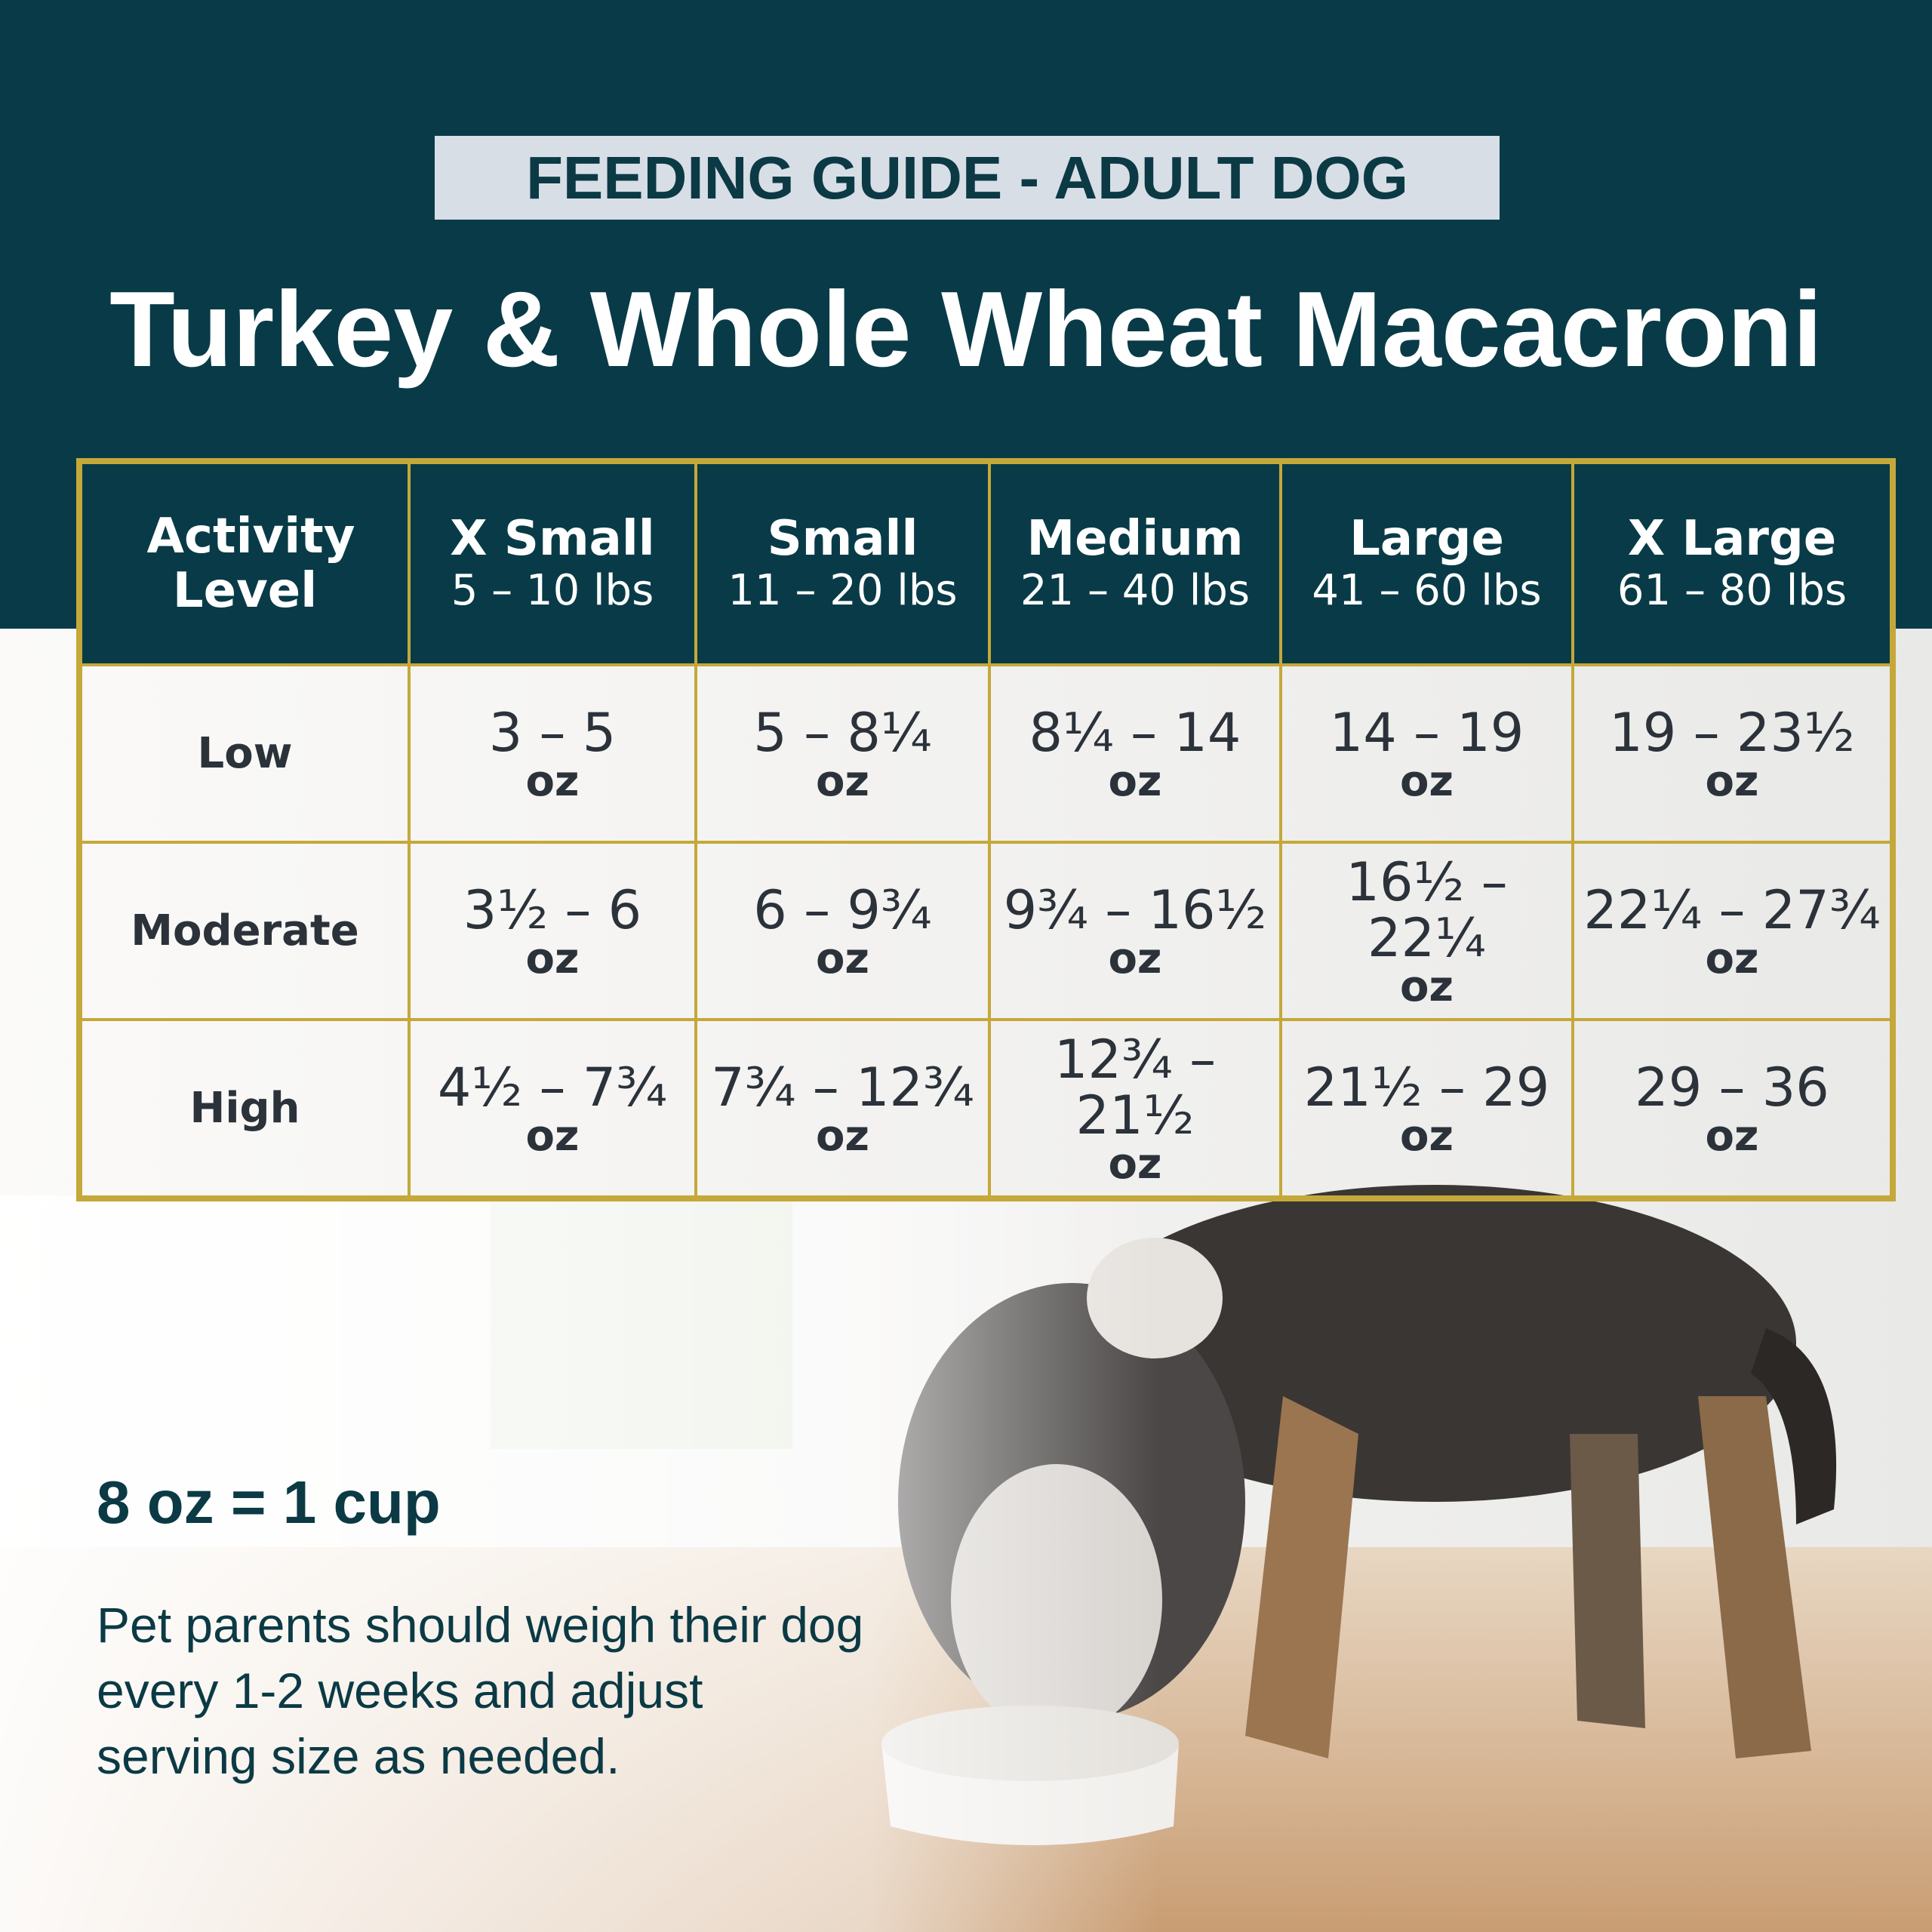 This screenshot has height=1932, width=1932. What do you see at coordinates (1732, 1087) in the screenshot?
I see `amount: 29 – 36` at bounding box center [1732, 1087].